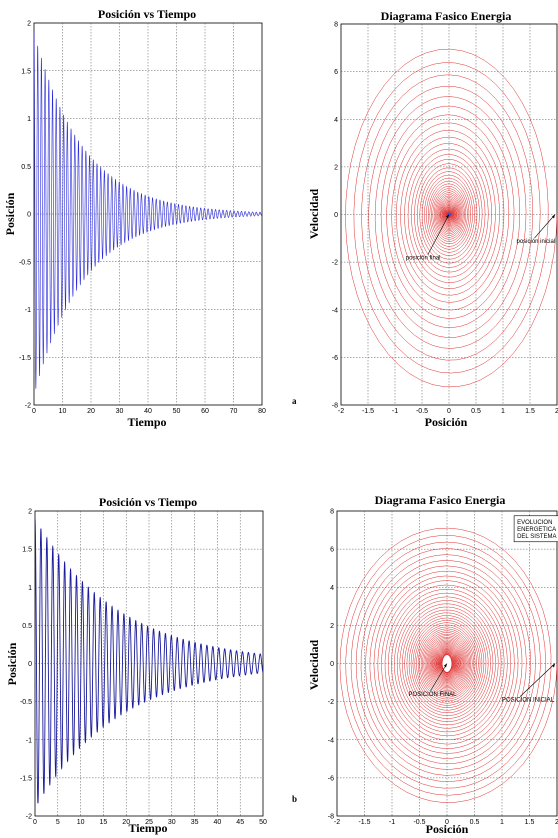 This screenshot has height=838, width=558. Describe the element at coordinates (364, 822) in the screenshot. I see `x-tick-label: -1.5` at that location.